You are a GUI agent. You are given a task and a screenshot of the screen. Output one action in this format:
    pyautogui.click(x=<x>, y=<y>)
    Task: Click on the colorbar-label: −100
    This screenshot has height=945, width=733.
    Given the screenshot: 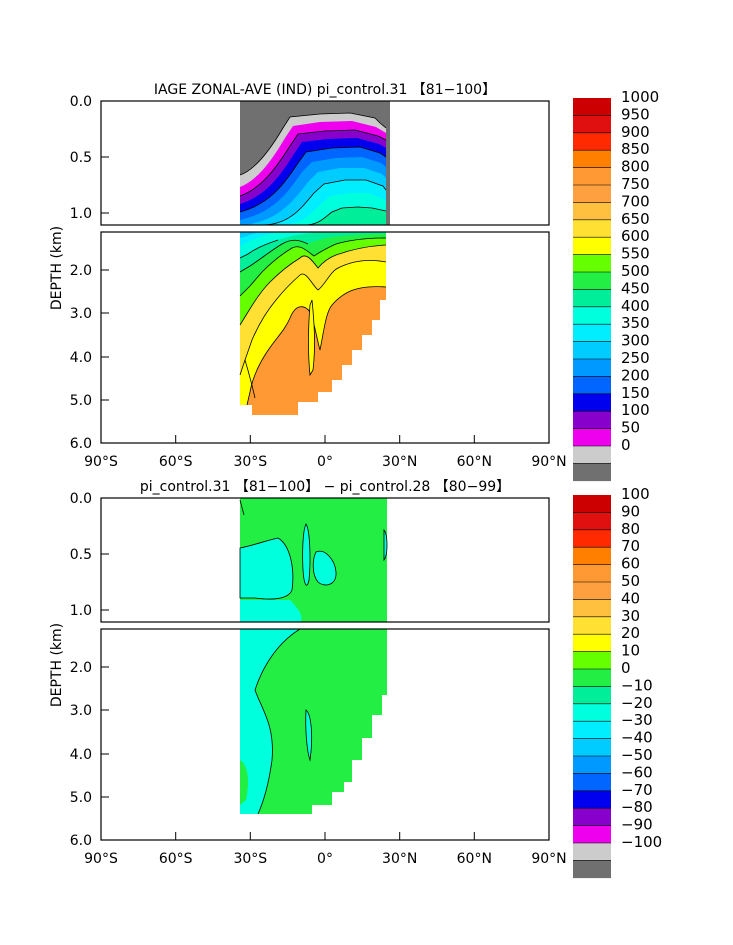 What is the action you would take?
    pyautogui.click(x=641, y=842)
    